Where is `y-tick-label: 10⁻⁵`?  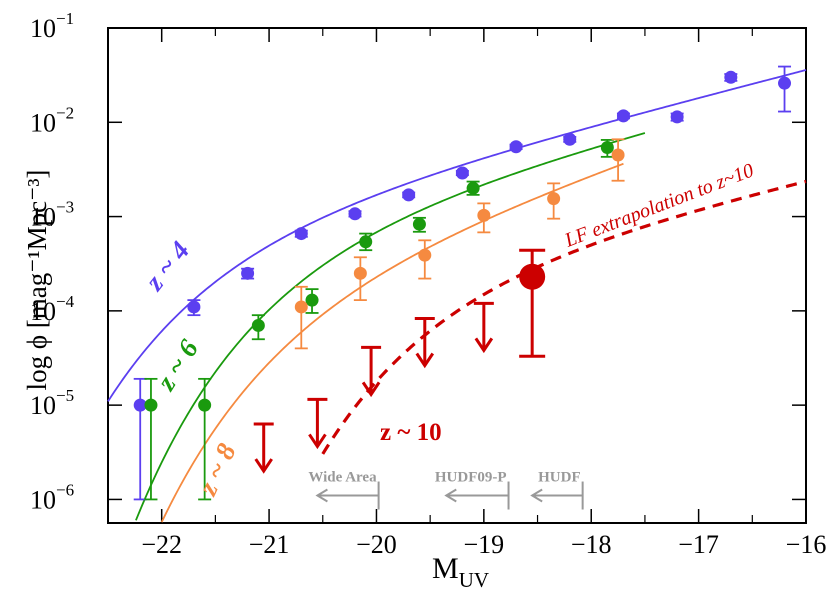
y-tick-label: 10⁻⁵ is located at coordinates (52, 403).